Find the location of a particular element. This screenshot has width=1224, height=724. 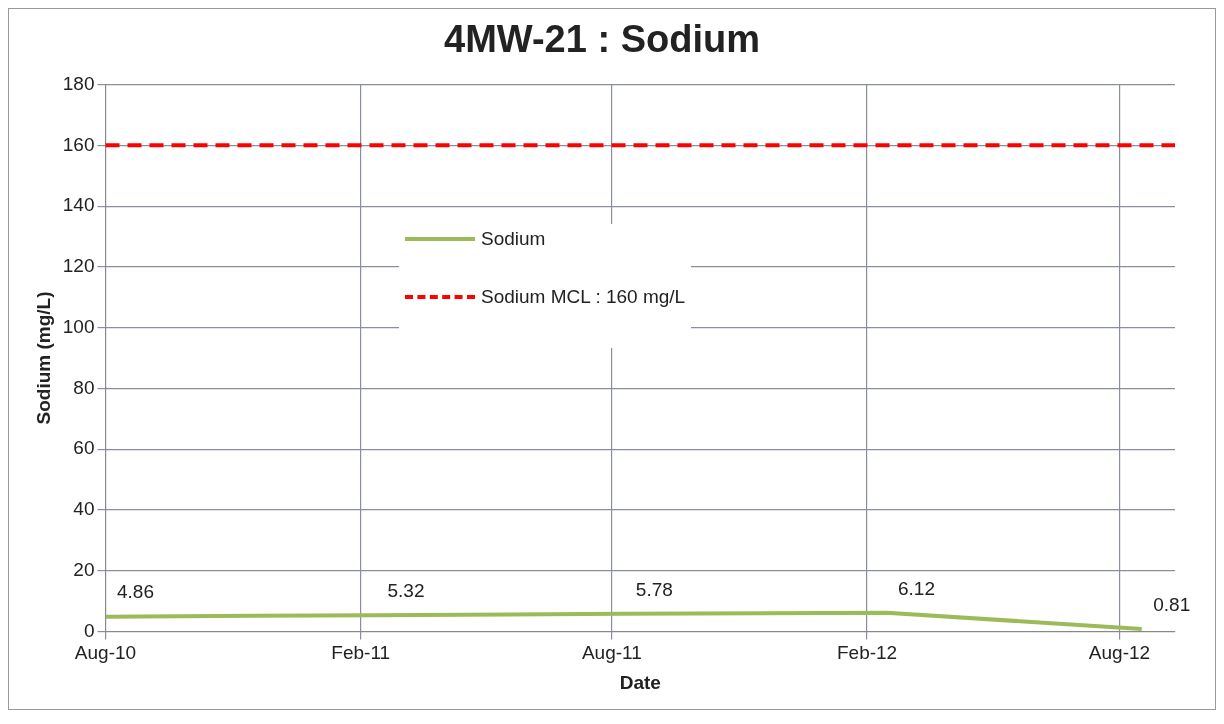

data-label: 4.86 is located at coordinates (135, 592).